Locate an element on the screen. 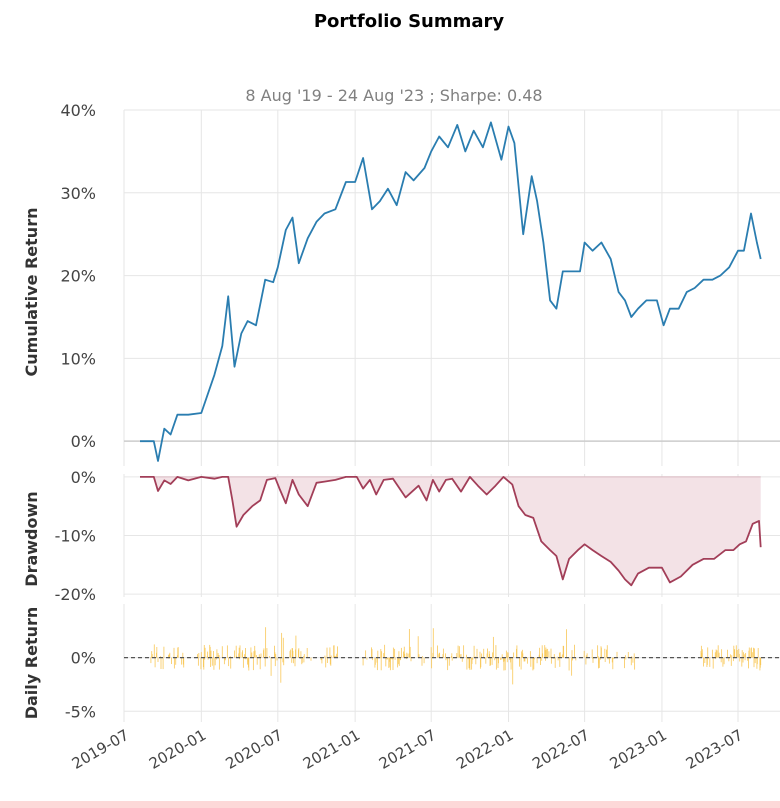 This screenshot has height=808, width=780. chart-title: Portfolio Summary is located at coordinates (409, 21).